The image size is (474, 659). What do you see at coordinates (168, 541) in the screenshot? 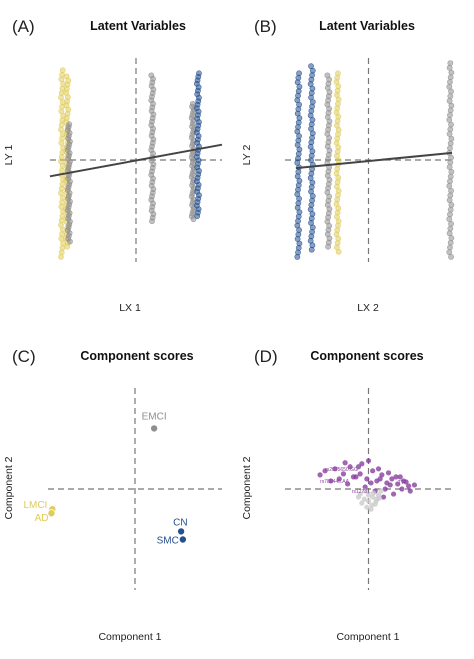
I see `panel-c-point-label: SMC` at bounding box center [168, 541].